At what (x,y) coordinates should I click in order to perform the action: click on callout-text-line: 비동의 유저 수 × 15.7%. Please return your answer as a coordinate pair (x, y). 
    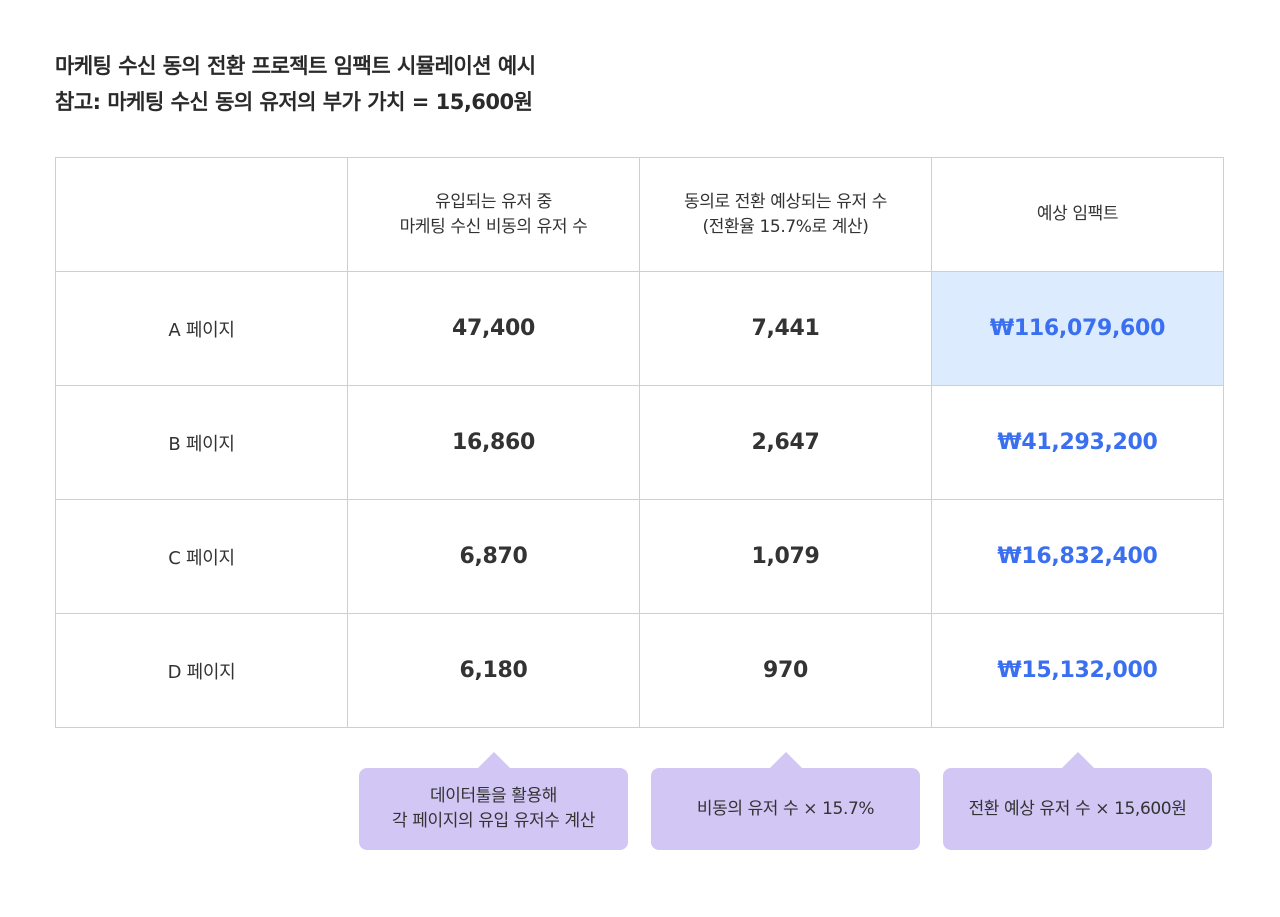
    Looking at the image, I should click on (785, 808).